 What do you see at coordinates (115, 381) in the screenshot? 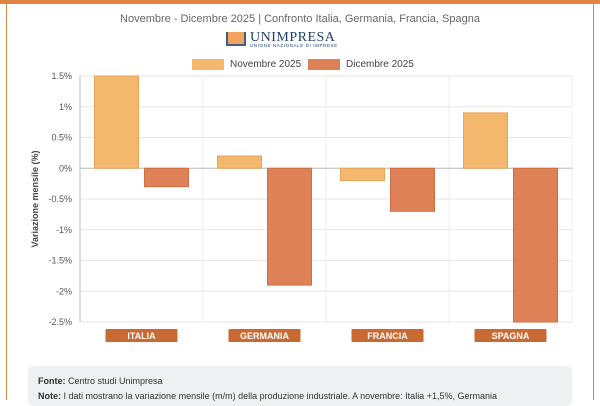
I see `source-text: Centro studi Unimpresa` at bounding box center [115, 381].